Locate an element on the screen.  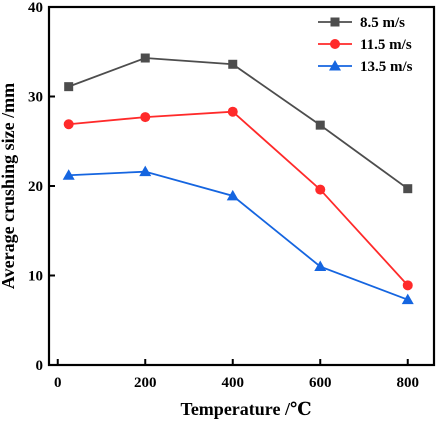
y-tick-label: 30 is located at coordinates (35, 98).